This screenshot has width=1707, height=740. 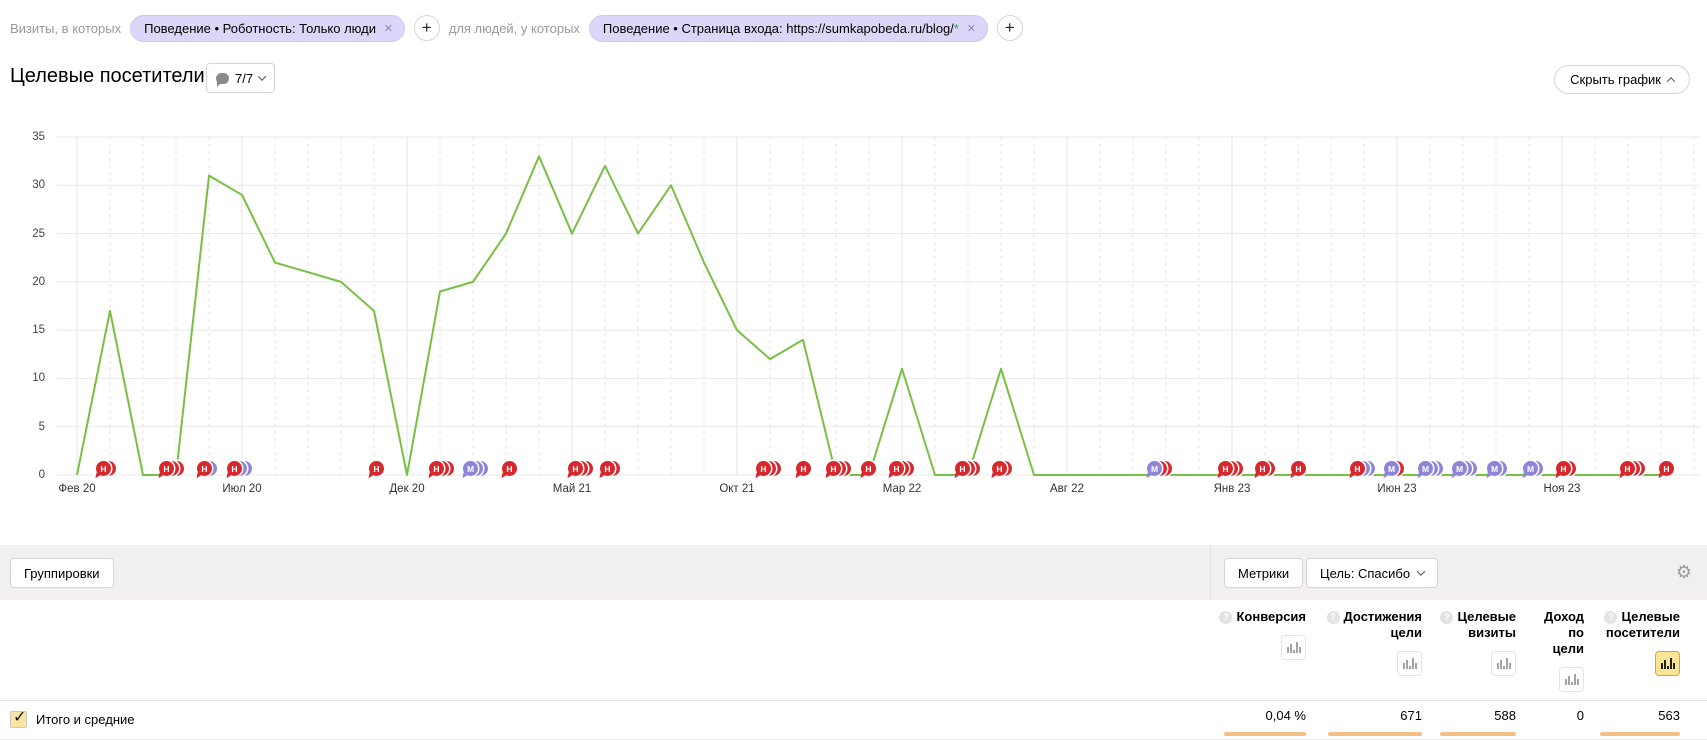 What do you see at coordinates (41, 426) in the screenshot?
I see `y-axis-tick-label: 5` at bounding box center [41, 426].